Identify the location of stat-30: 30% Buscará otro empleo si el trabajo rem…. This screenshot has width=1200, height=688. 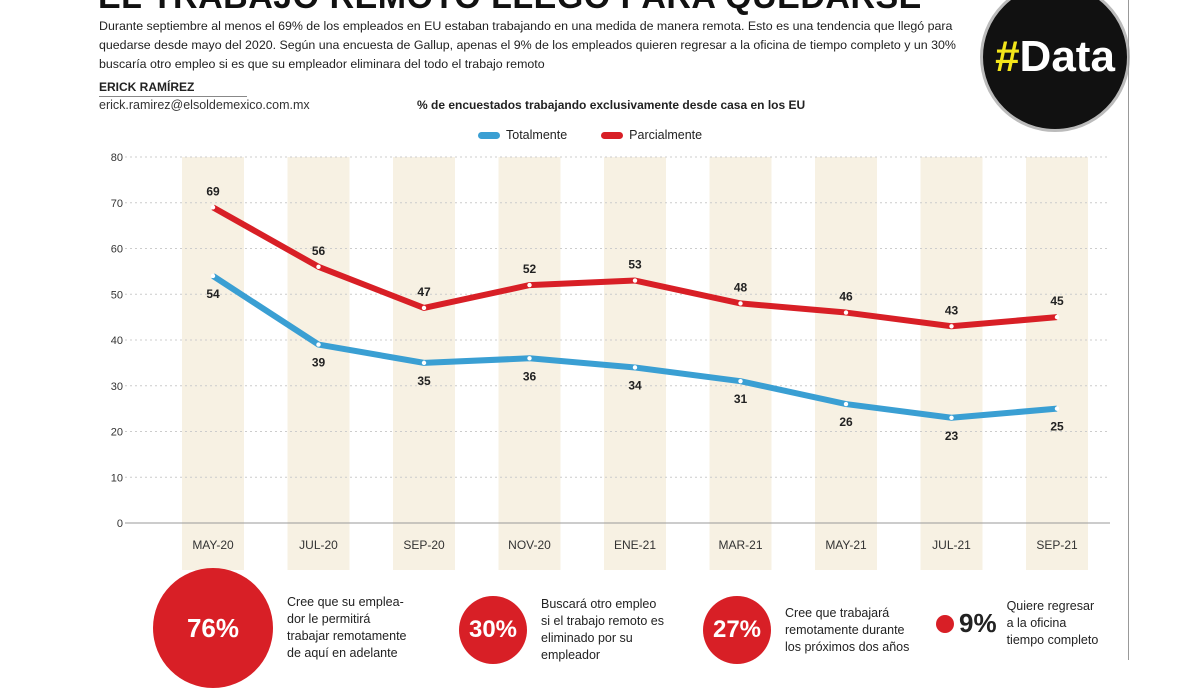
(561, 630).